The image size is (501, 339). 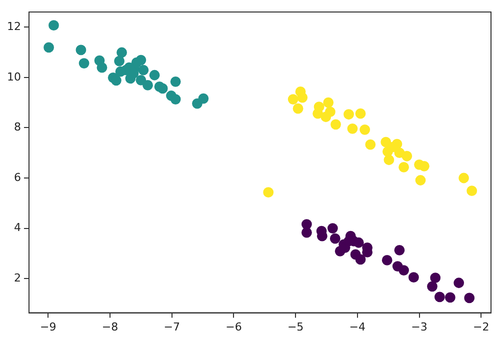 I want to click on x-tick-label: −2, so click(x=481, y=327).